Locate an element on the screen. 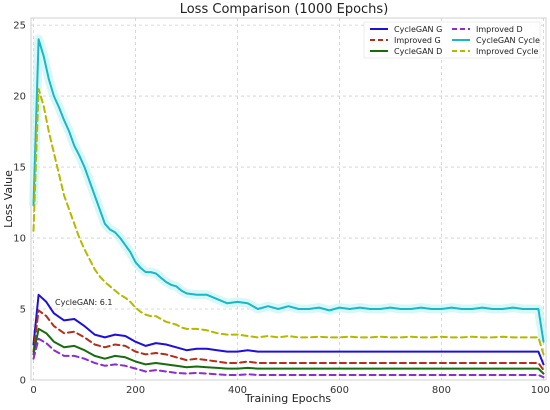 The image size is (550, 410). x-tick-label: 400 is located at coordinates (237, 390).